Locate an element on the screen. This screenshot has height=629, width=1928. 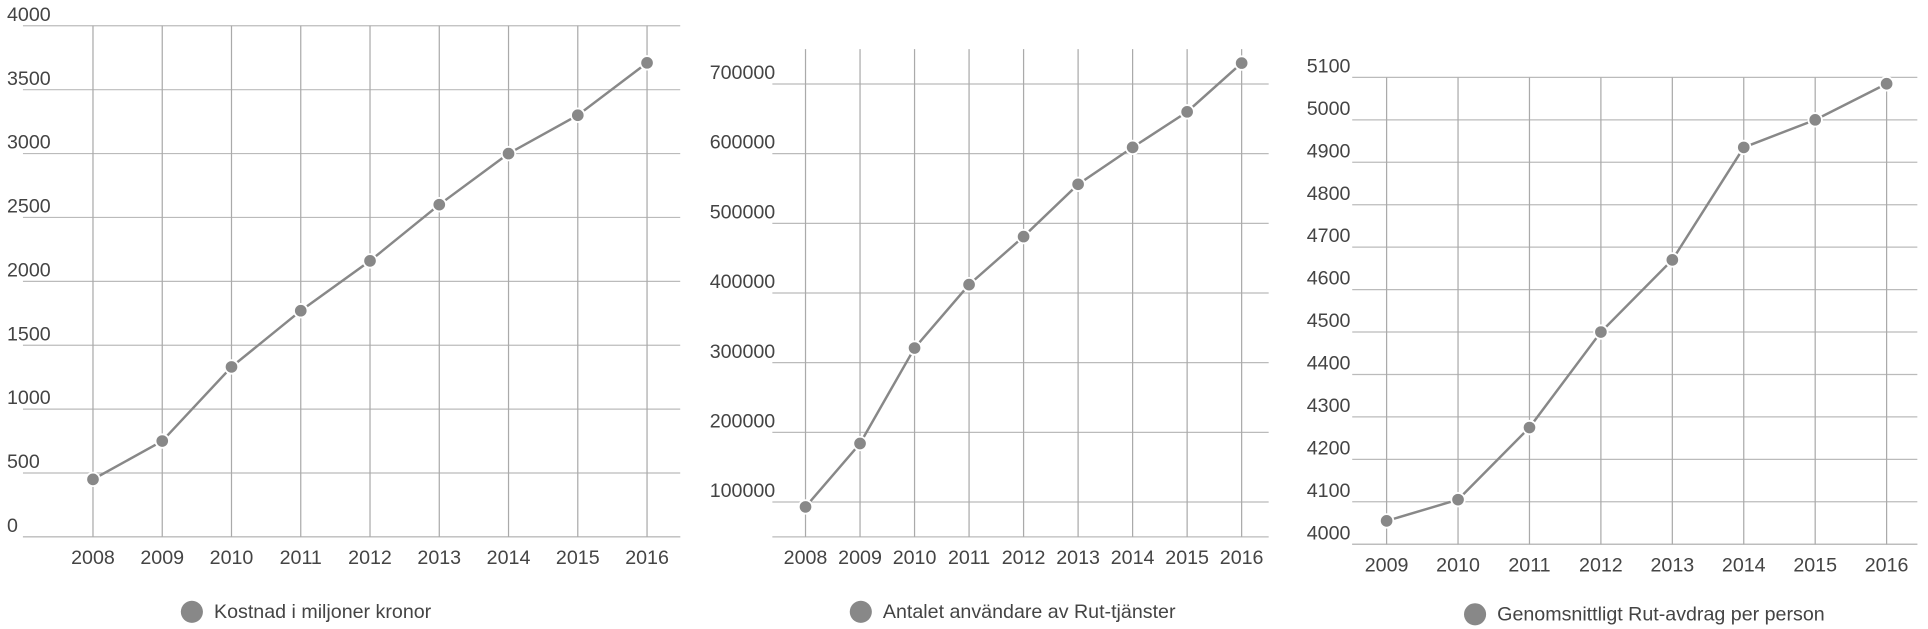
y-tick-label: 200000 is located at coordinates (743, 421).